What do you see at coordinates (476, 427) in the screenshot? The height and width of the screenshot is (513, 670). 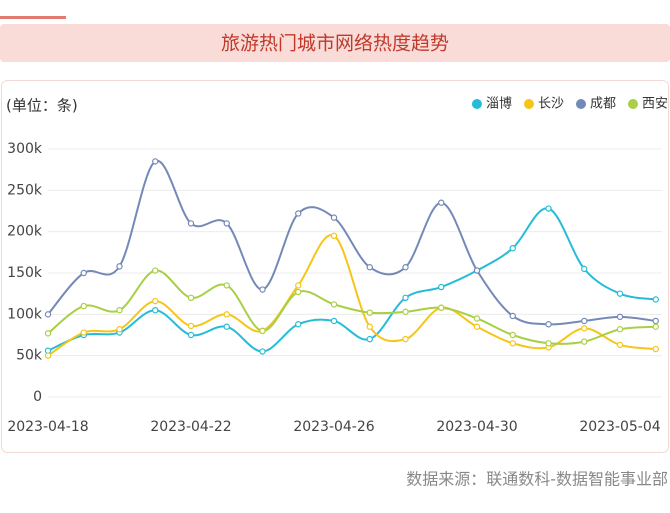 I see `x-tick-label: 2023-04-30` at bounding box center [476, 427].